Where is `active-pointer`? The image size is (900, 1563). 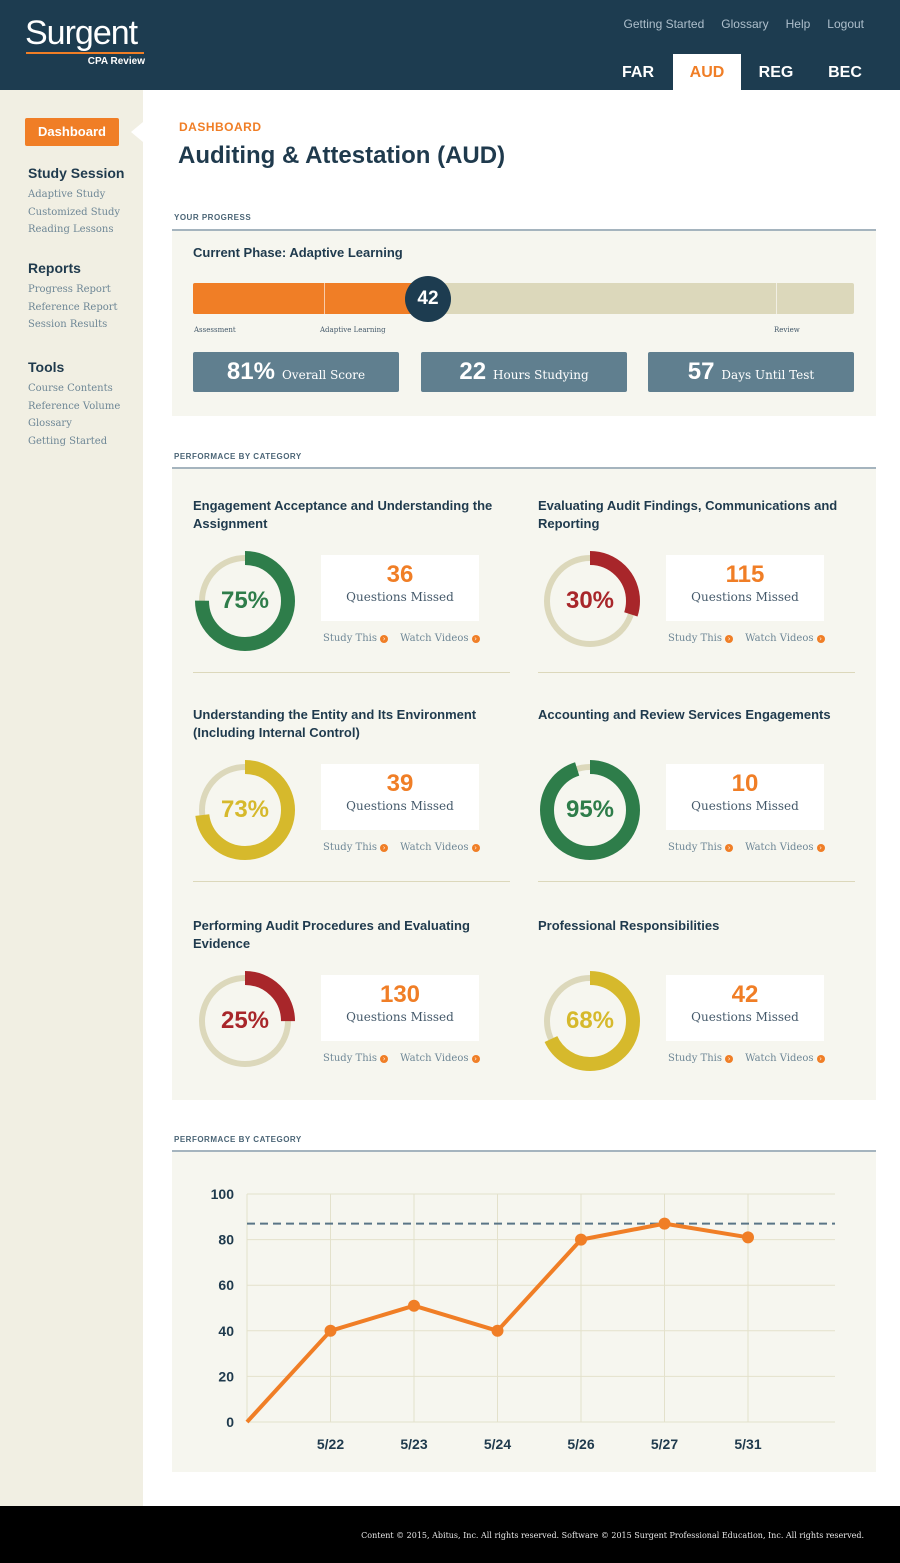
active-pointer is located at coordinates (137, 132).